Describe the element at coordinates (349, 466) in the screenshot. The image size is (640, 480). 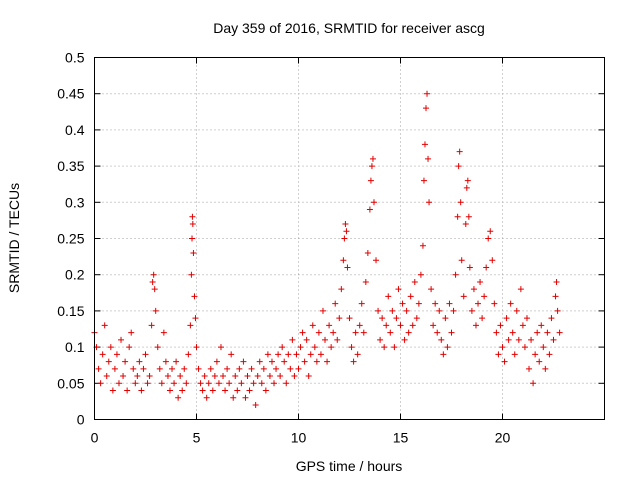
I see `x-axis-label: GPS time / hours` at that location.